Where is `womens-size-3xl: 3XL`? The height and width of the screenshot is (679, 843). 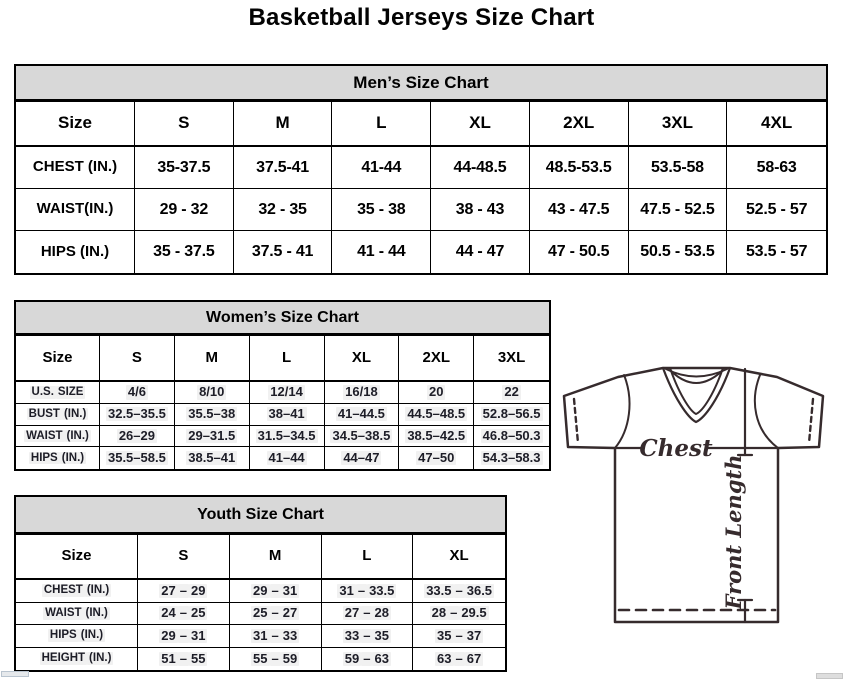 womens-size-3xl: 3XL is located at coordinates (511, 359).